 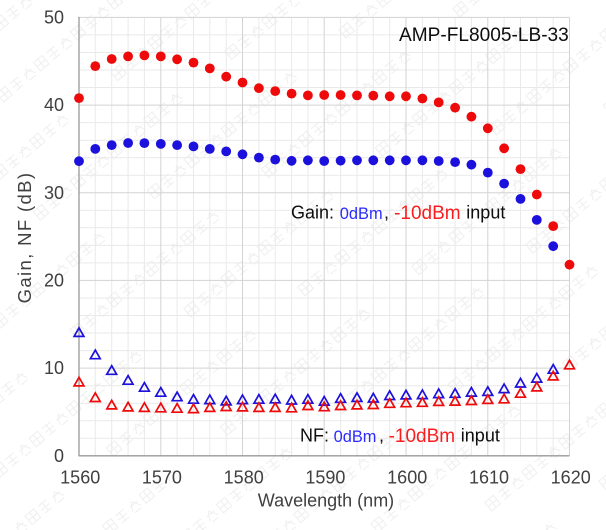 I want to click on svg-text: 1580, so click(x=244, y=478).